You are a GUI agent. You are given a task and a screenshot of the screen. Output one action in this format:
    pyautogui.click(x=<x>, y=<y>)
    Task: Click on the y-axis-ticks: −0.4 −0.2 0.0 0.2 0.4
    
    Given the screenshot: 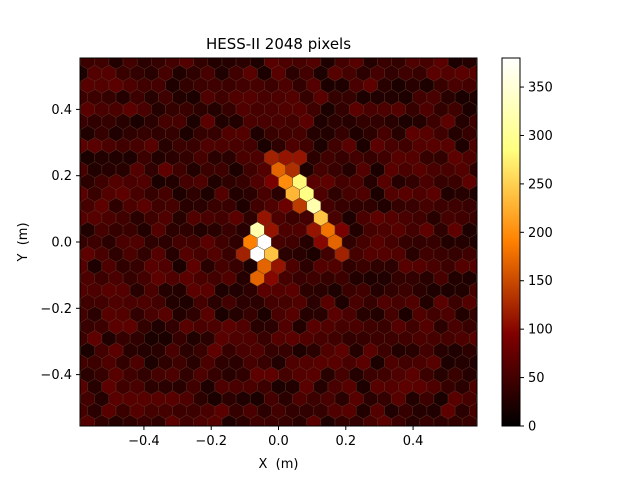 What is the action you would take?
    pyautogui.click(x=60, y=243)
    